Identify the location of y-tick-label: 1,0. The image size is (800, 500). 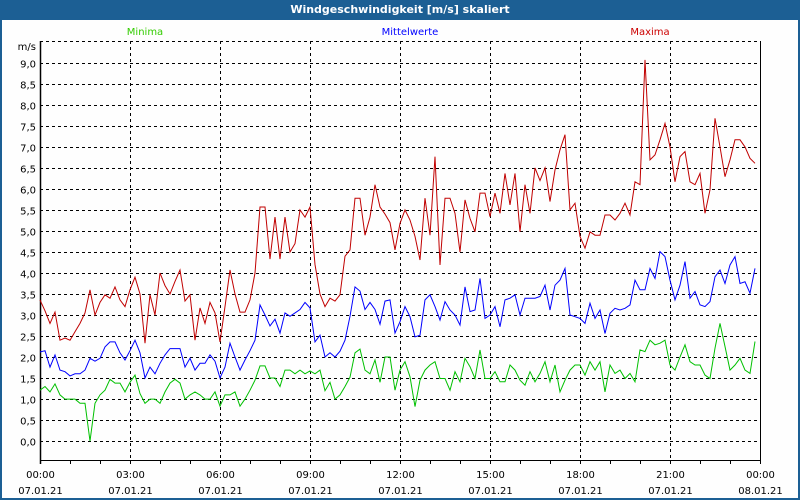
(28, 401).